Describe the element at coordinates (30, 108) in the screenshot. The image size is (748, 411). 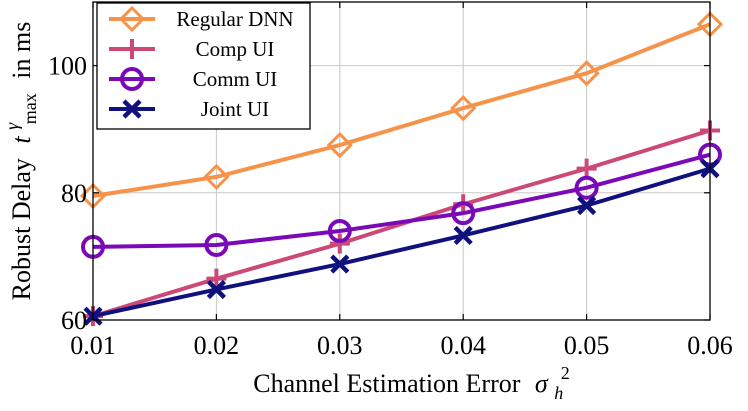
I see `y-axis-label-subscript: max` at that location.